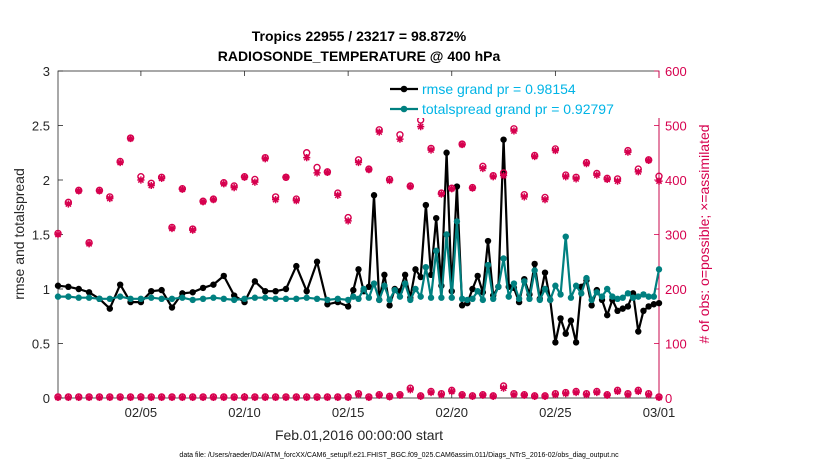  I want to click on x-axis-label: Feb.01,2016 00:00:00 start, so click(359, 435).